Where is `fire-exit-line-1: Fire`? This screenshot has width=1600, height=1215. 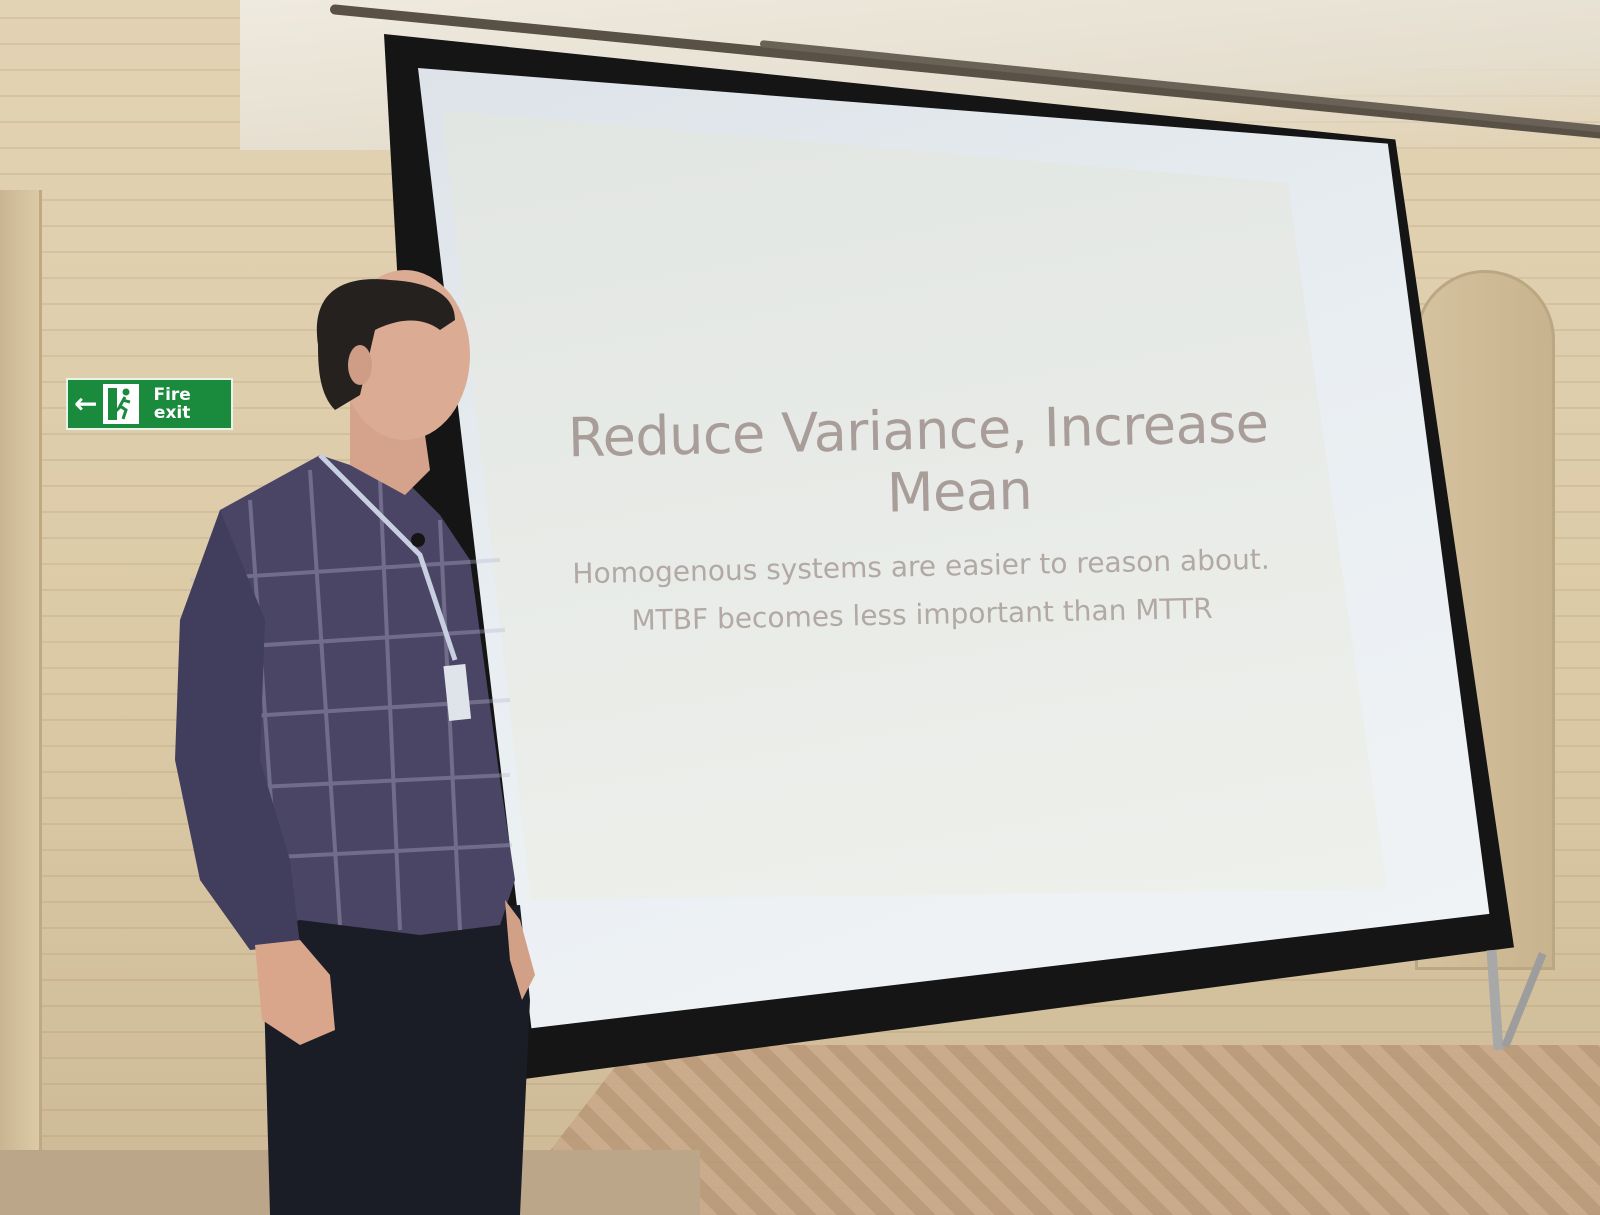 fire-exit-line-1: Fire is located at coordinates (172, 395).